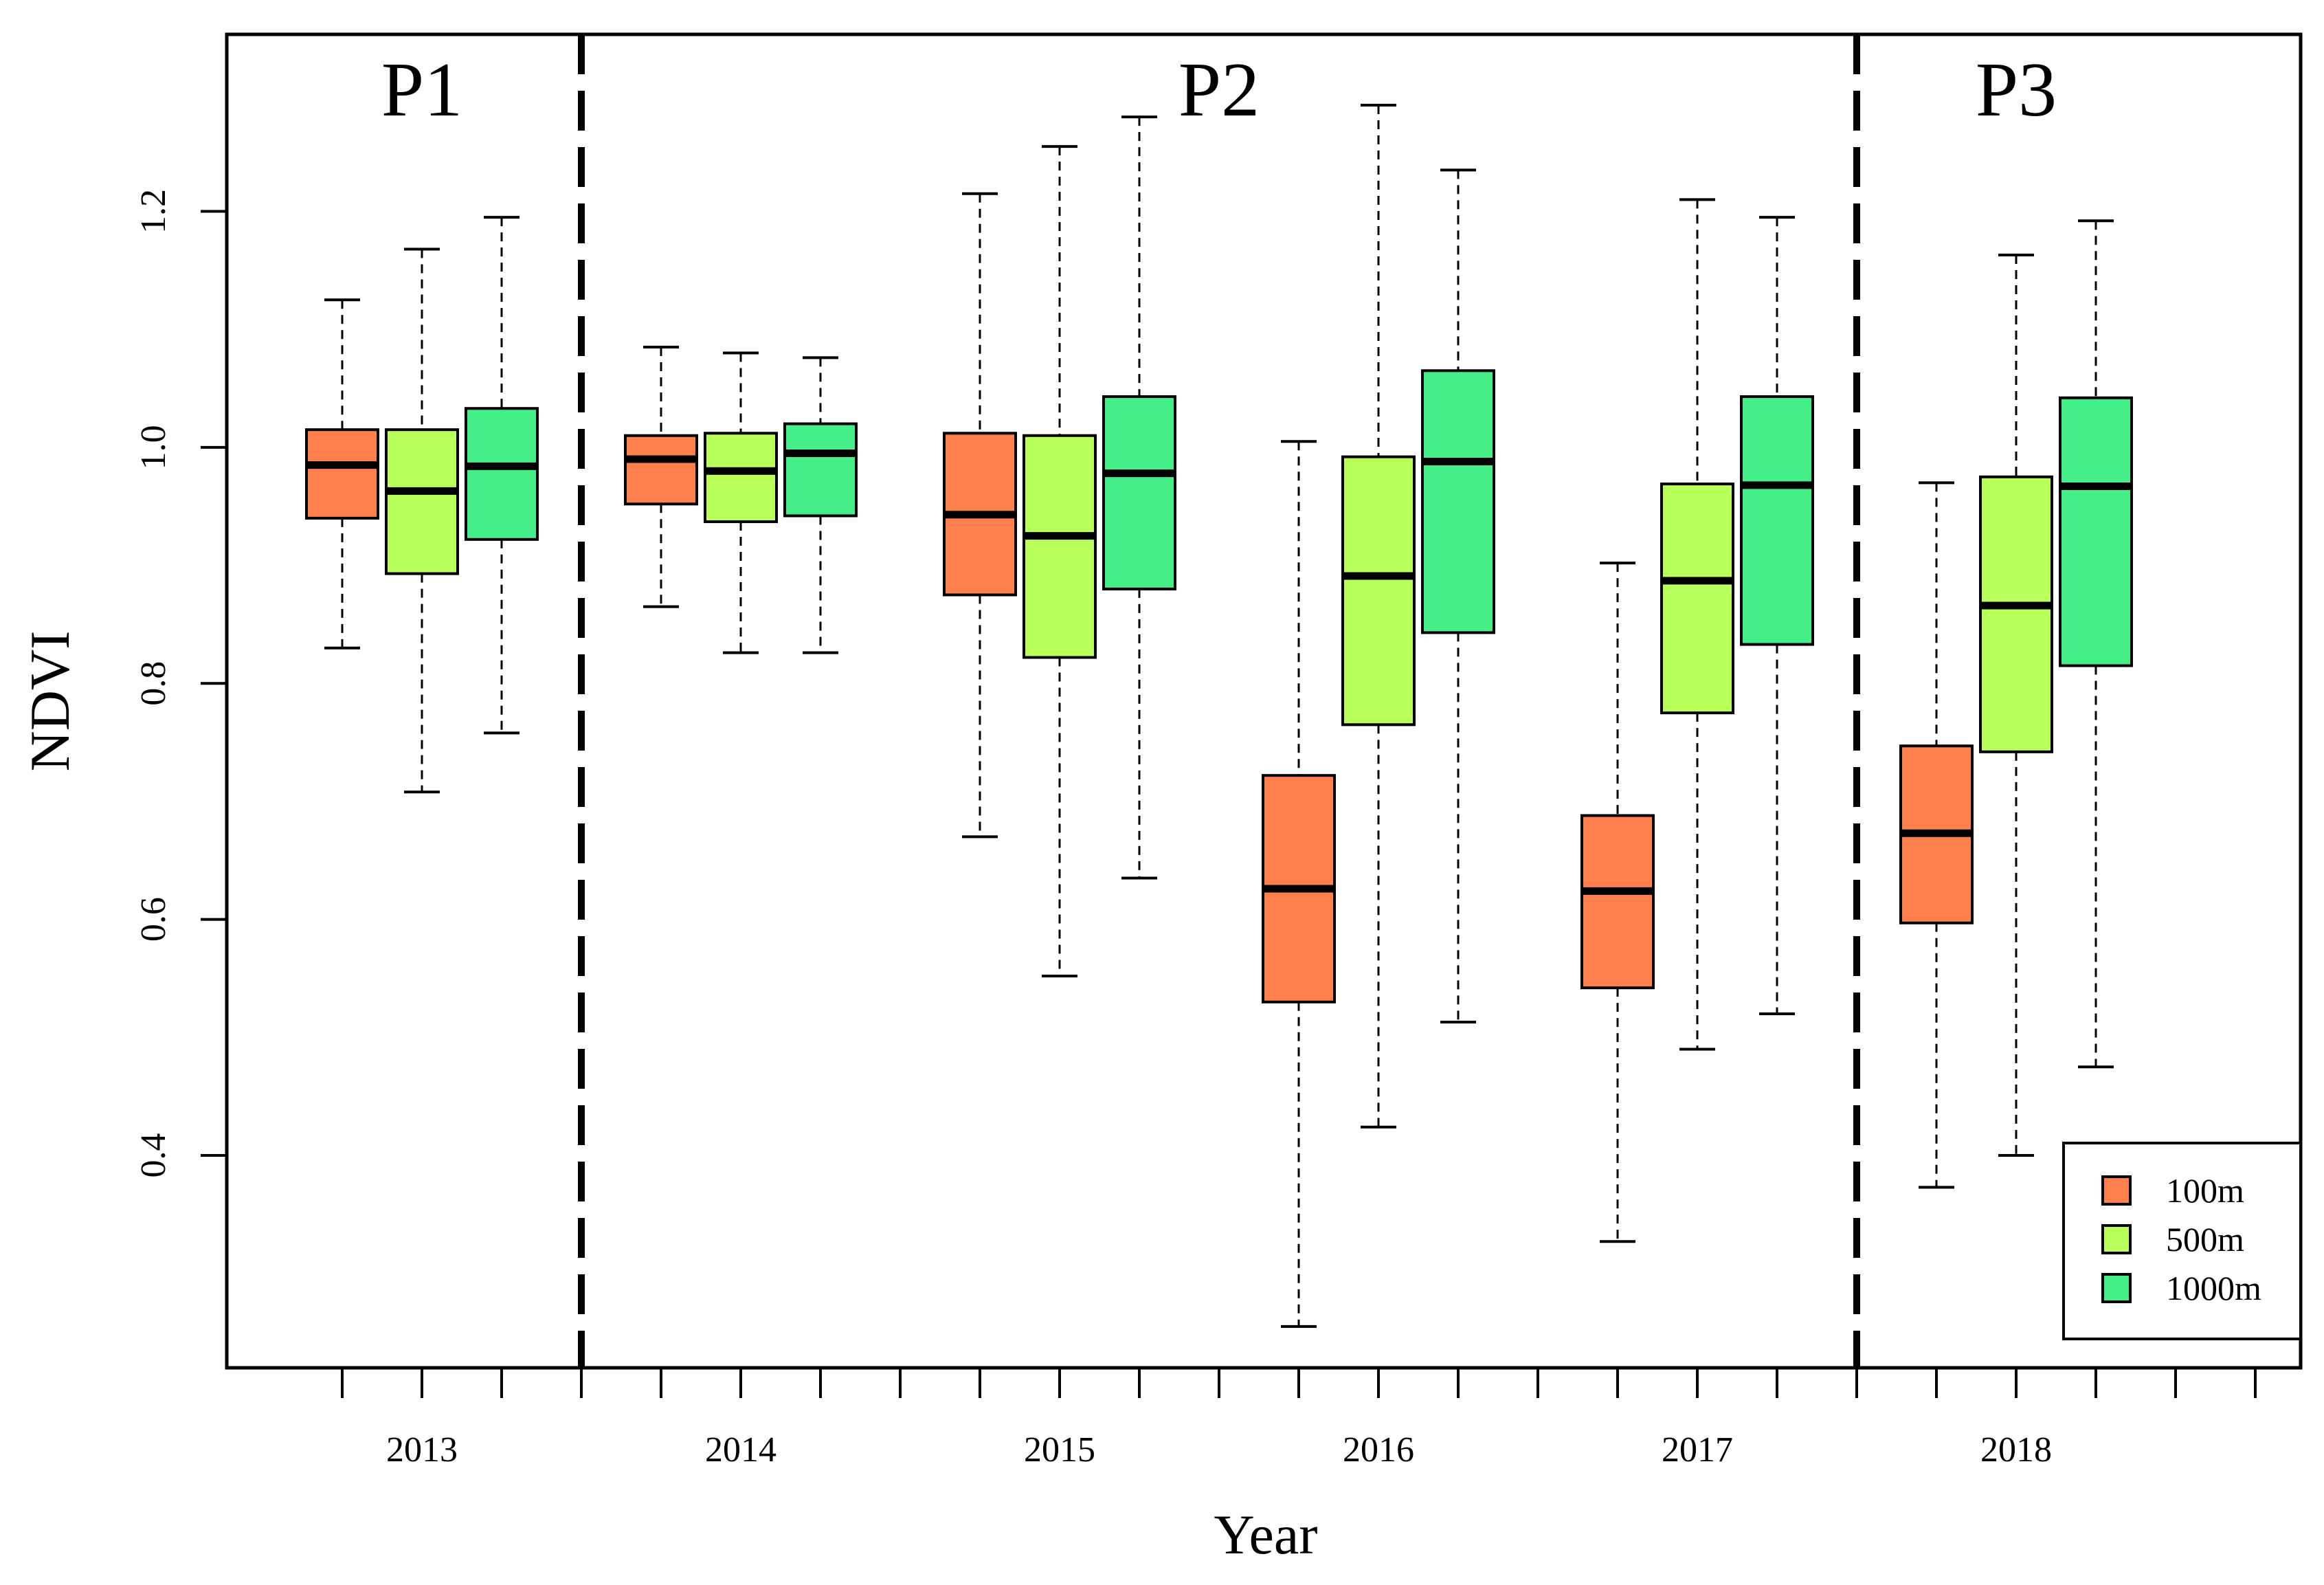 The height and width of the screenshot is (1585, 2324). What do you see at coordinates (741, 478) in the screenshot?
I see `iqr-500m-2014` at bounding box center [741, 478].